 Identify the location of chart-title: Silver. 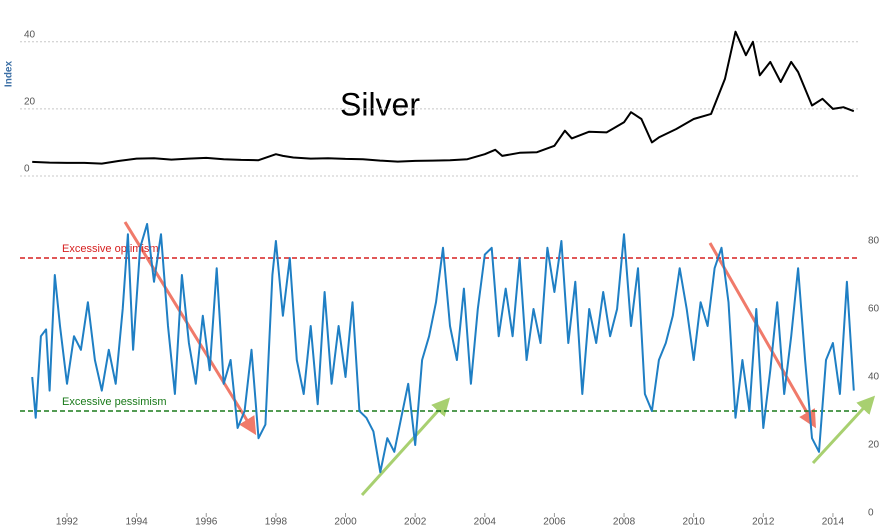
(380, 104).